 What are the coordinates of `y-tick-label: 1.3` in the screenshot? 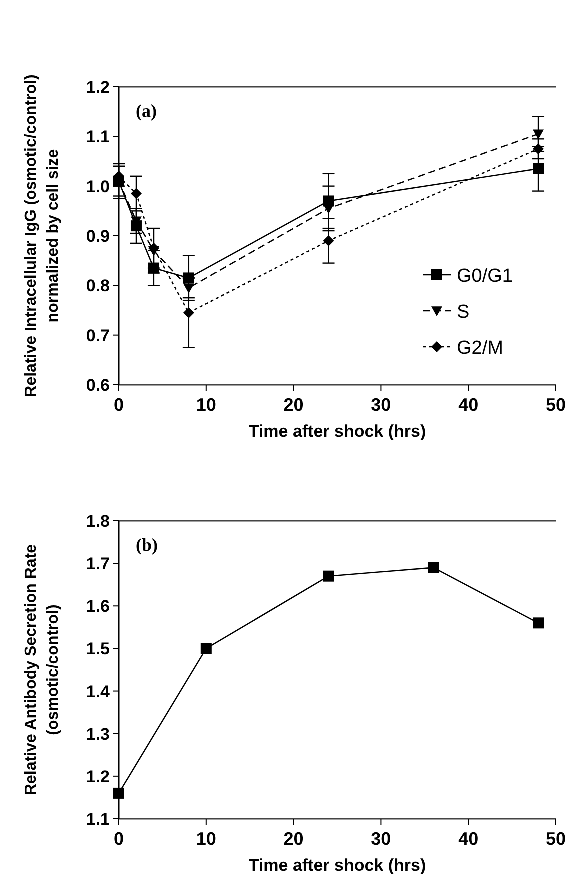 It's located at (98, 734).